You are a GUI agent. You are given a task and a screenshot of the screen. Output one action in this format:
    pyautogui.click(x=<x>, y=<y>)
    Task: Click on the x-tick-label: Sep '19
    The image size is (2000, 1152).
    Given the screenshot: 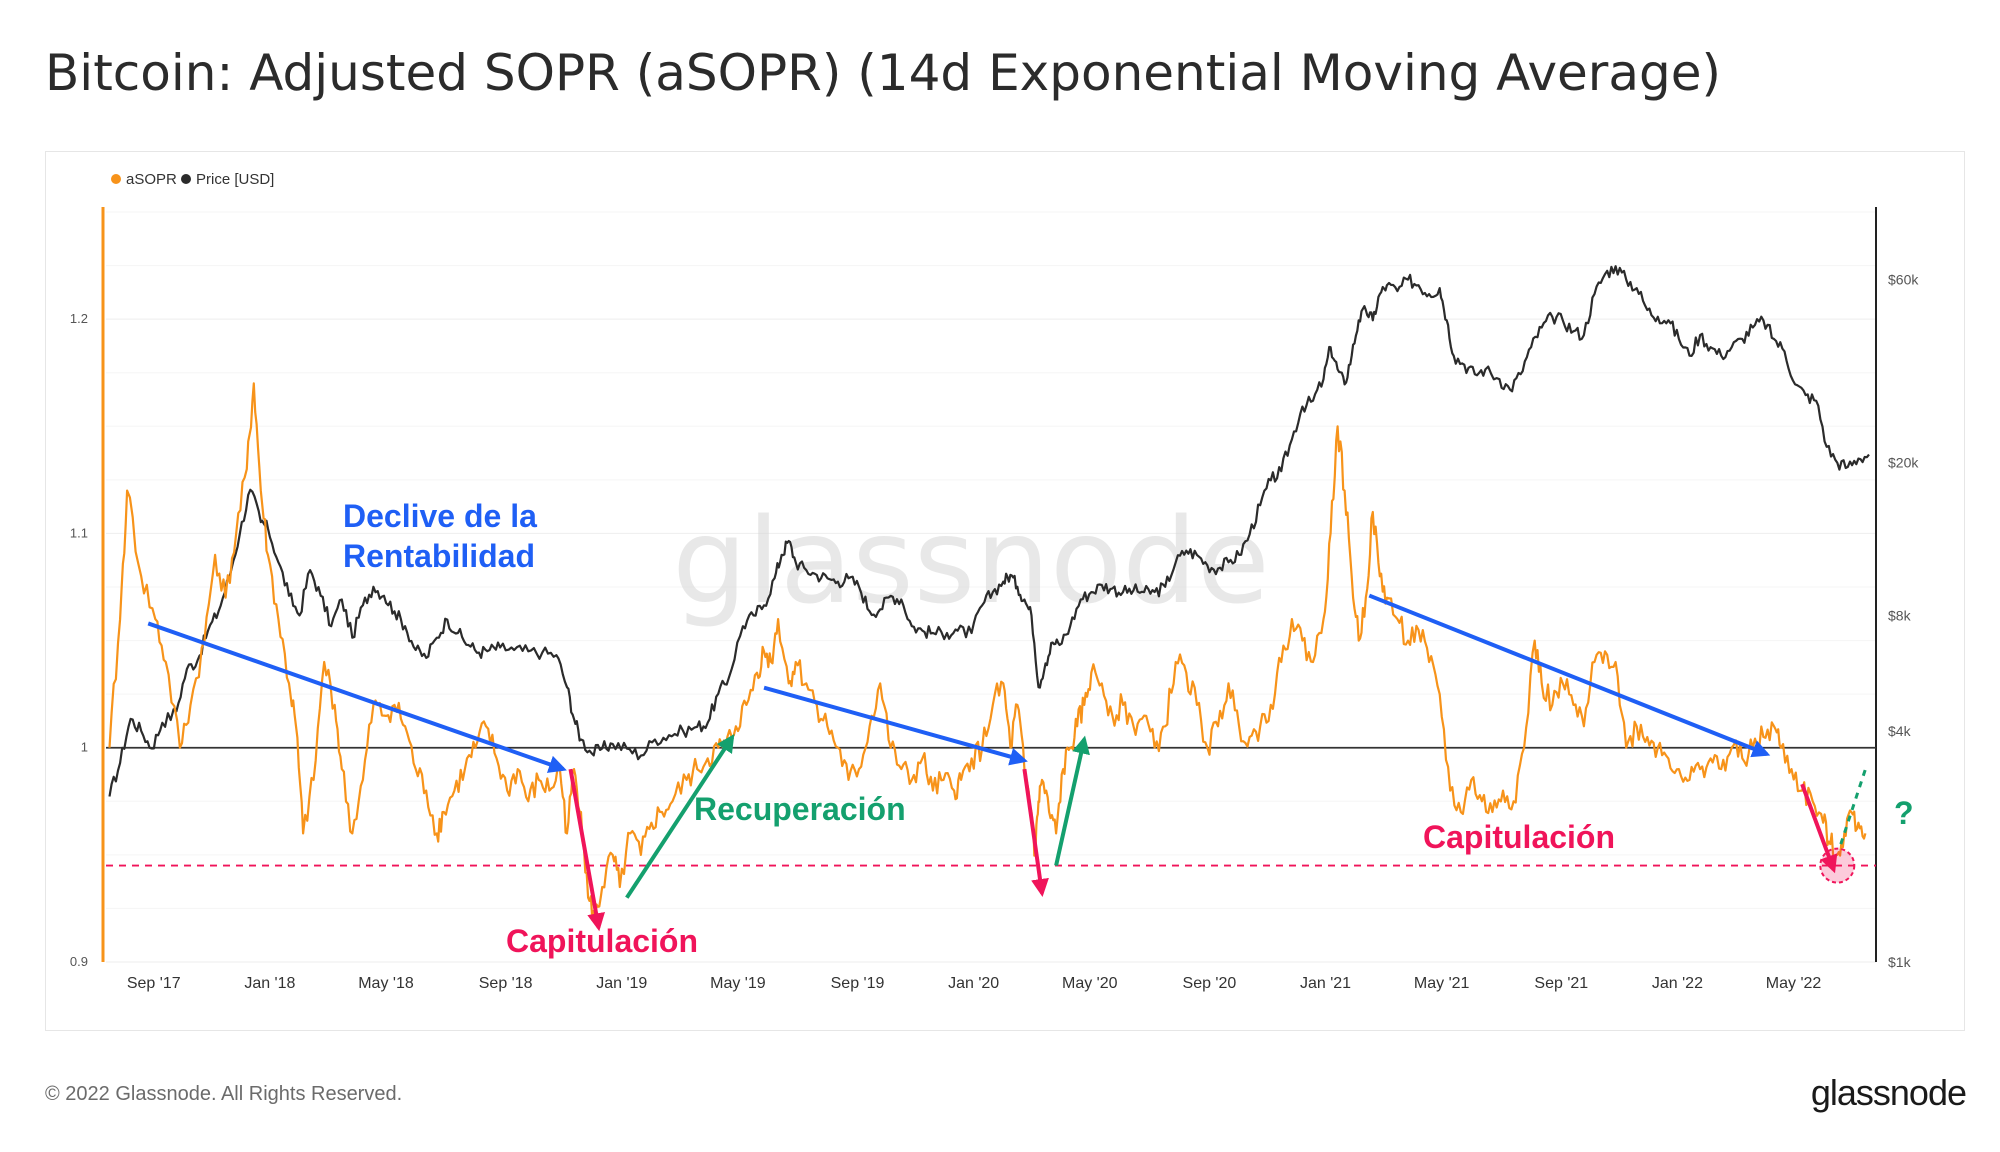 What is the action you would take?
    pyautogui.click(x=858, y=983)
    